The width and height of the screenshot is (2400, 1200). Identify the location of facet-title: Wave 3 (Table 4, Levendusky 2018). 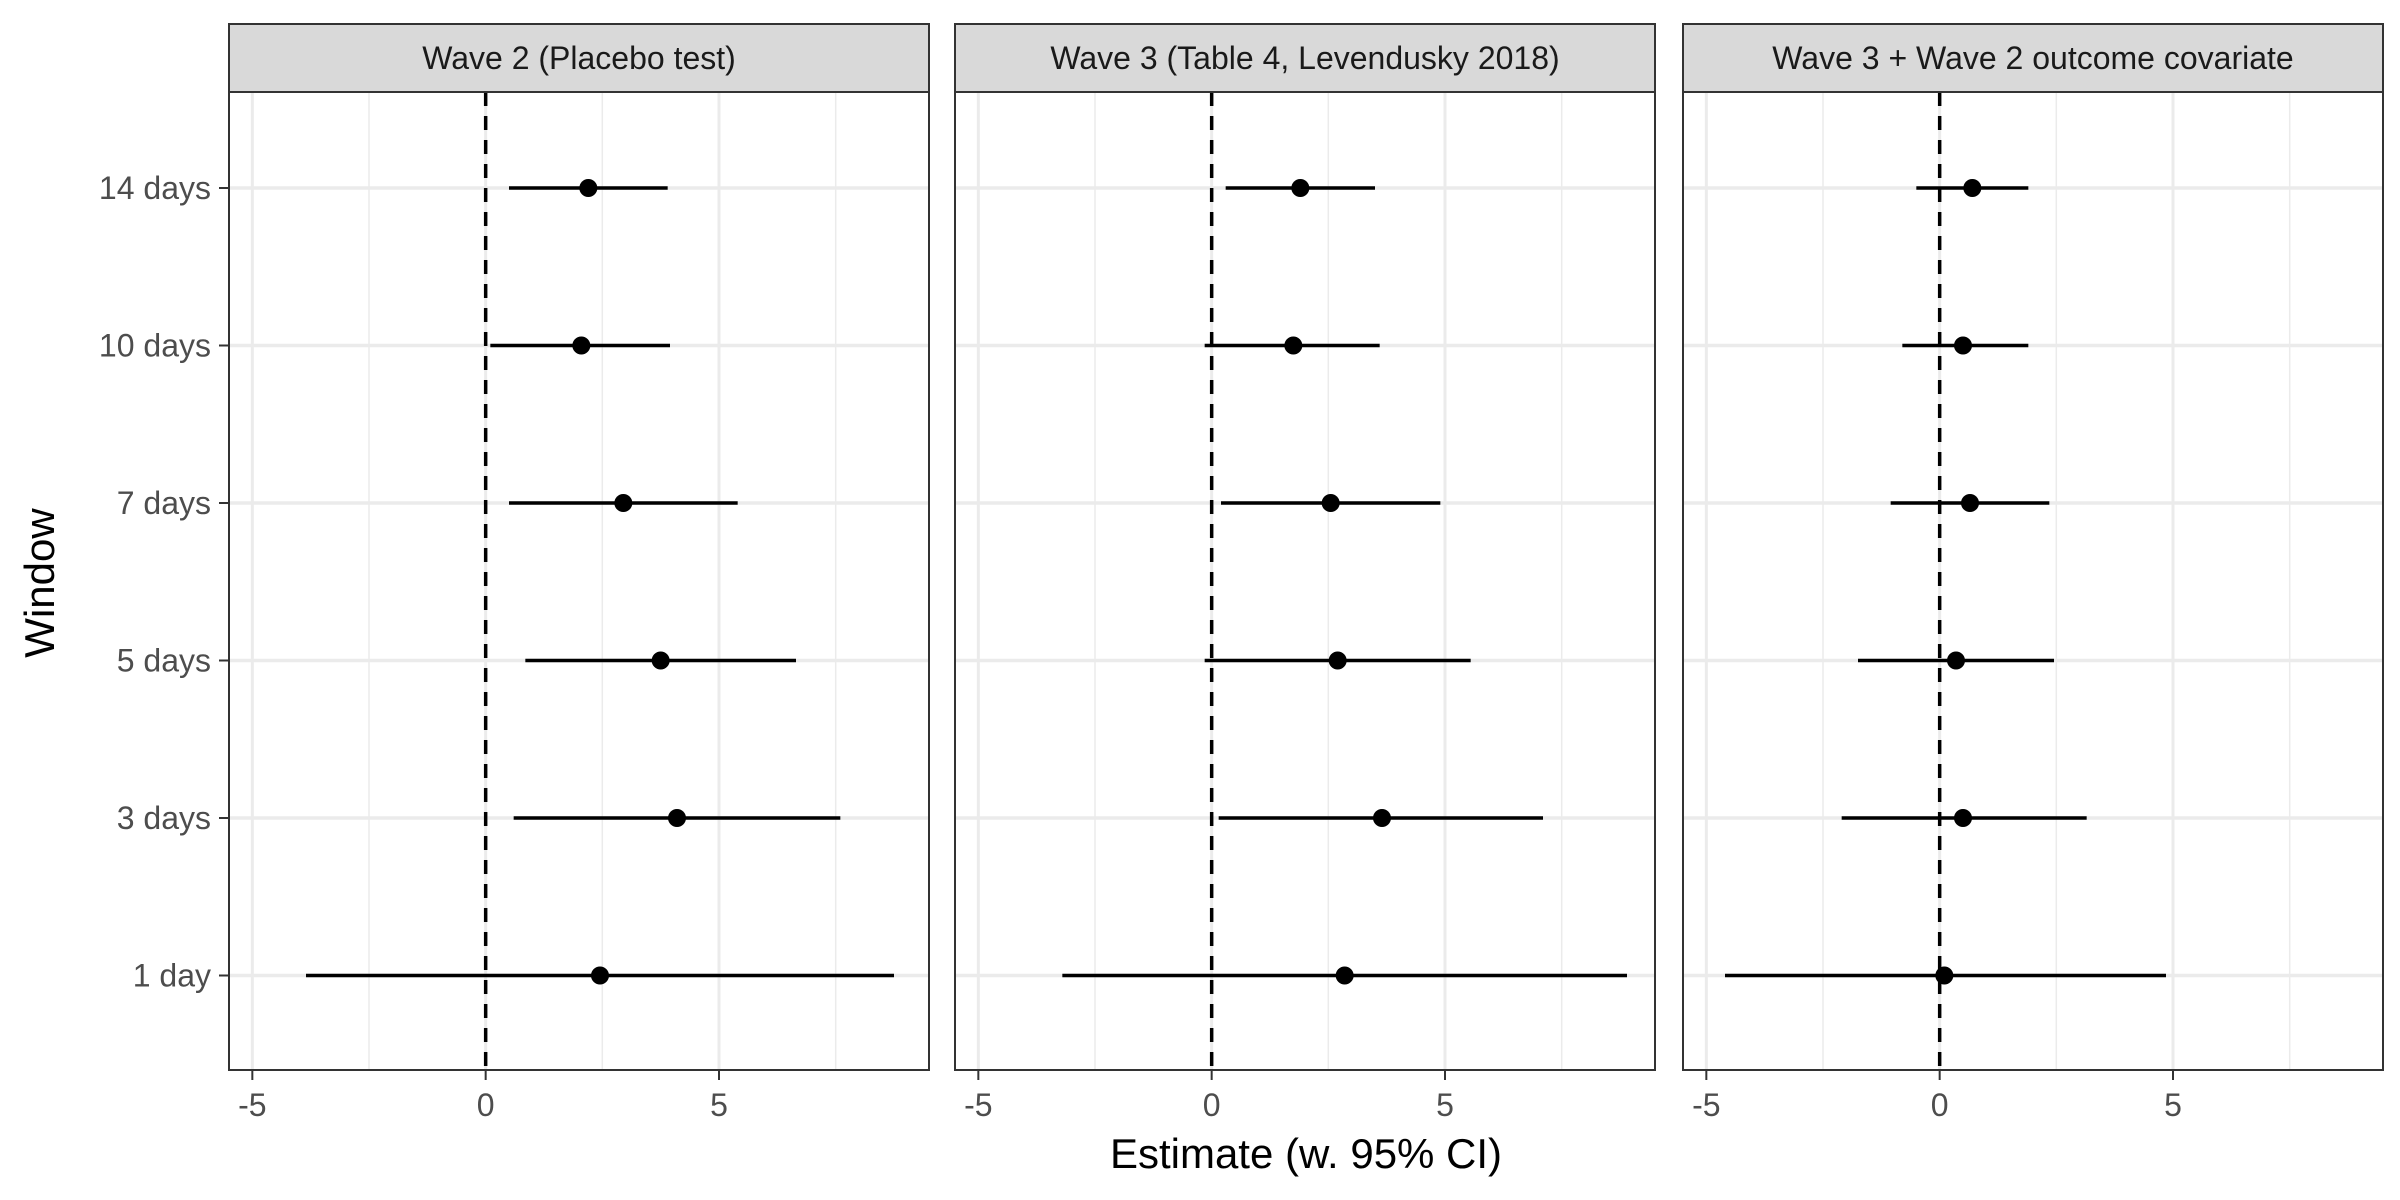
(1304, 58).